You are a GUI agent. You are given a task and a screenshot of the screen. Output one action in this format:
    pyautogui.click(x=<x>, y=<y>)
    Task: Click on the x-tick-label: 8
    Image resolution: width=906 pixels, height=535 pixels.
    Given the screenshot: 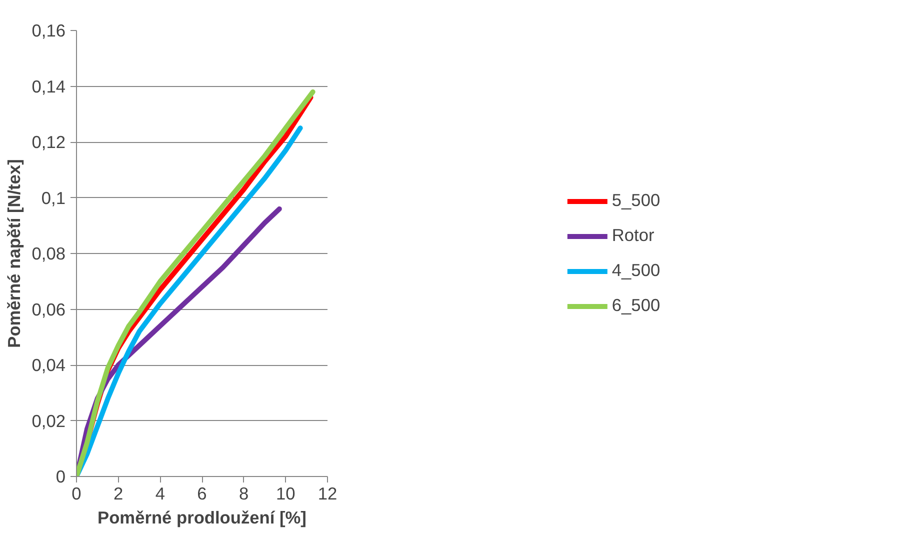 What is the action you would take?
    pyautogui.click(x=244, y=494)
    